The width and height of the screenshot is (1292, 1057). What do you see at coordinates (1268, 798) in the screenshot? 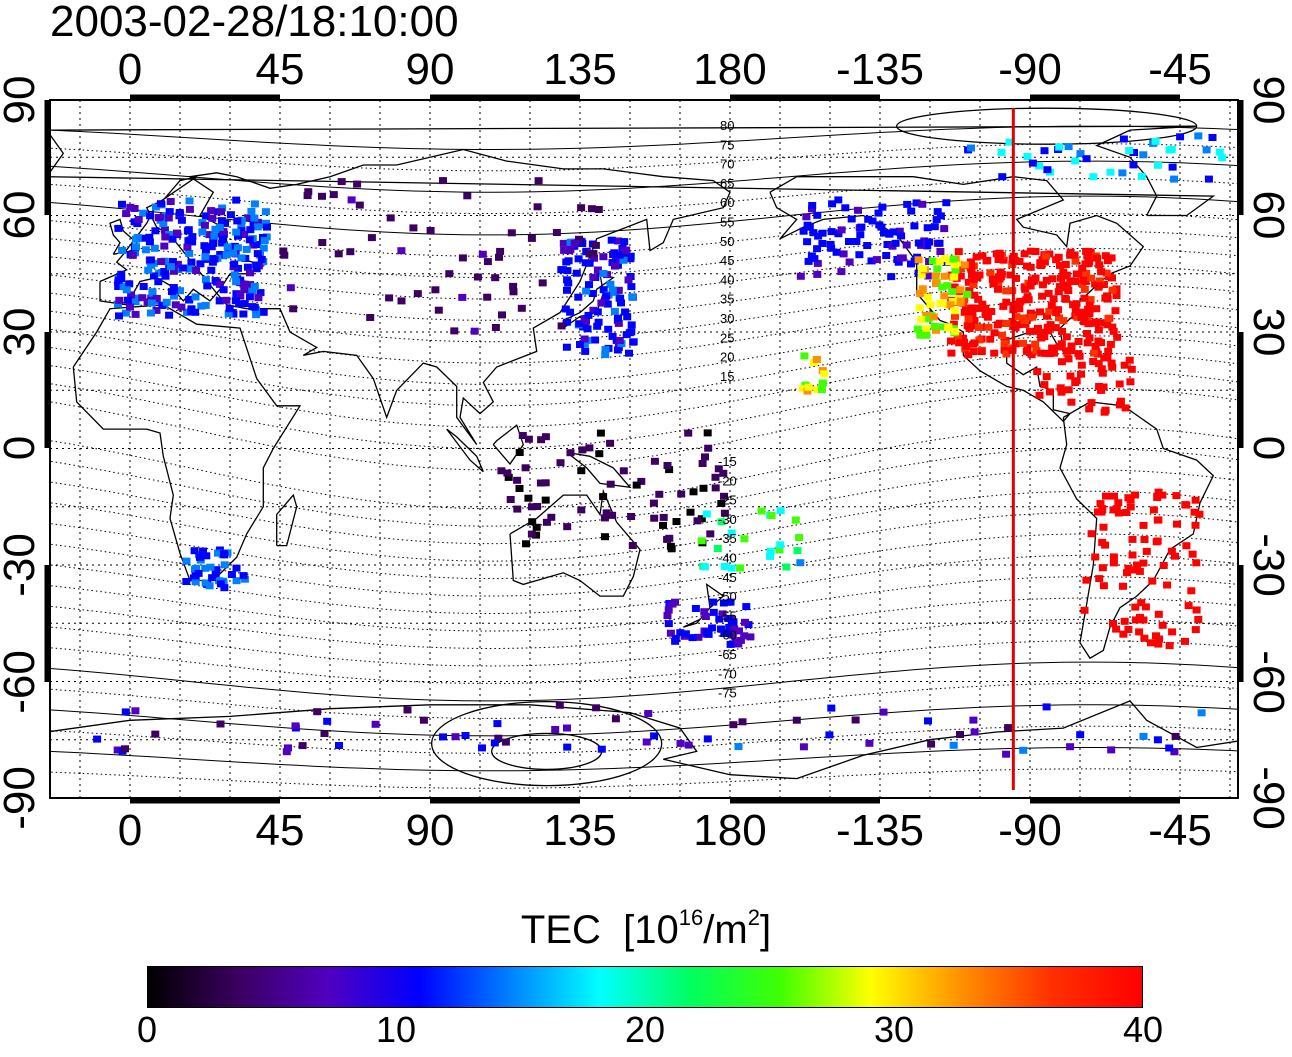
I see `right-latitude-label: -90` at bounding box center [1268, 798].